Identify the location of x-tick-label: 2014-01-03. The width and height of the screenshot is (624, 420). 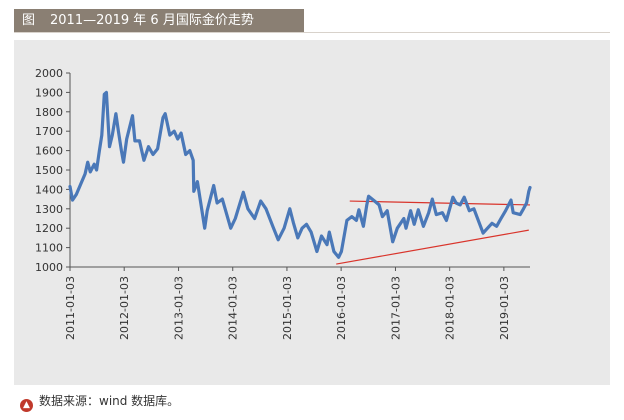
(233, 308).